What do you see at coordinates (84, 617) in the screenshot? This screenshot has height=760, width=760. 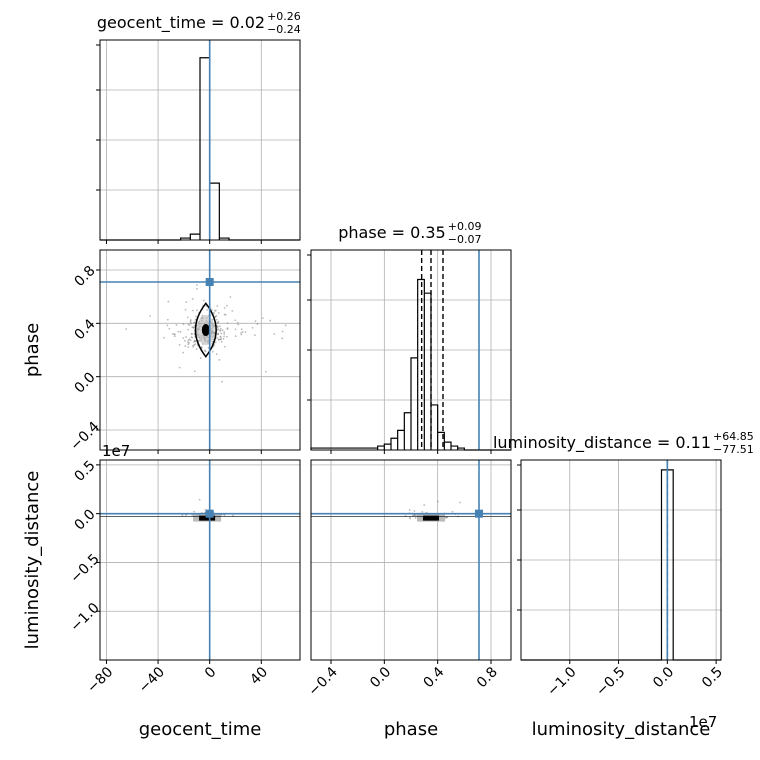 I see `y-tick-label: −1.0` at bounding box center [84, 617].